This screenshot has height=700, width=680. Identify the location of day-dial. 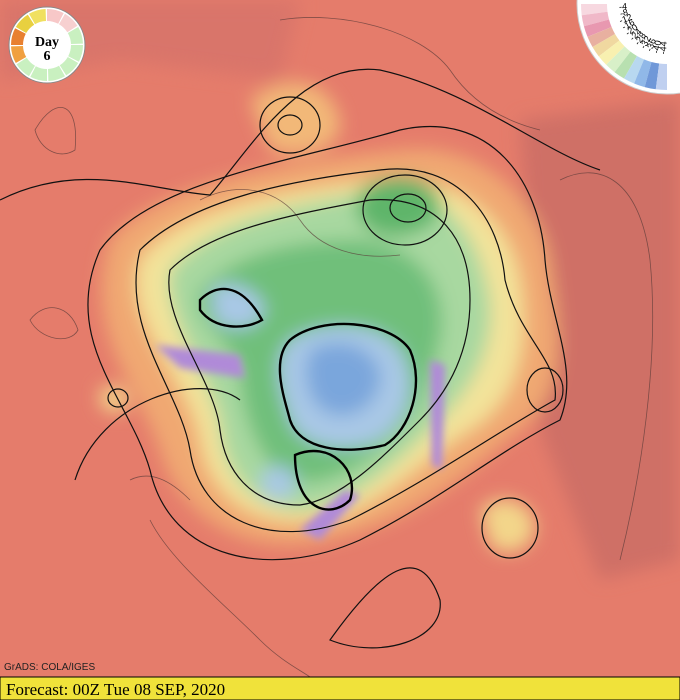
(47, 45).